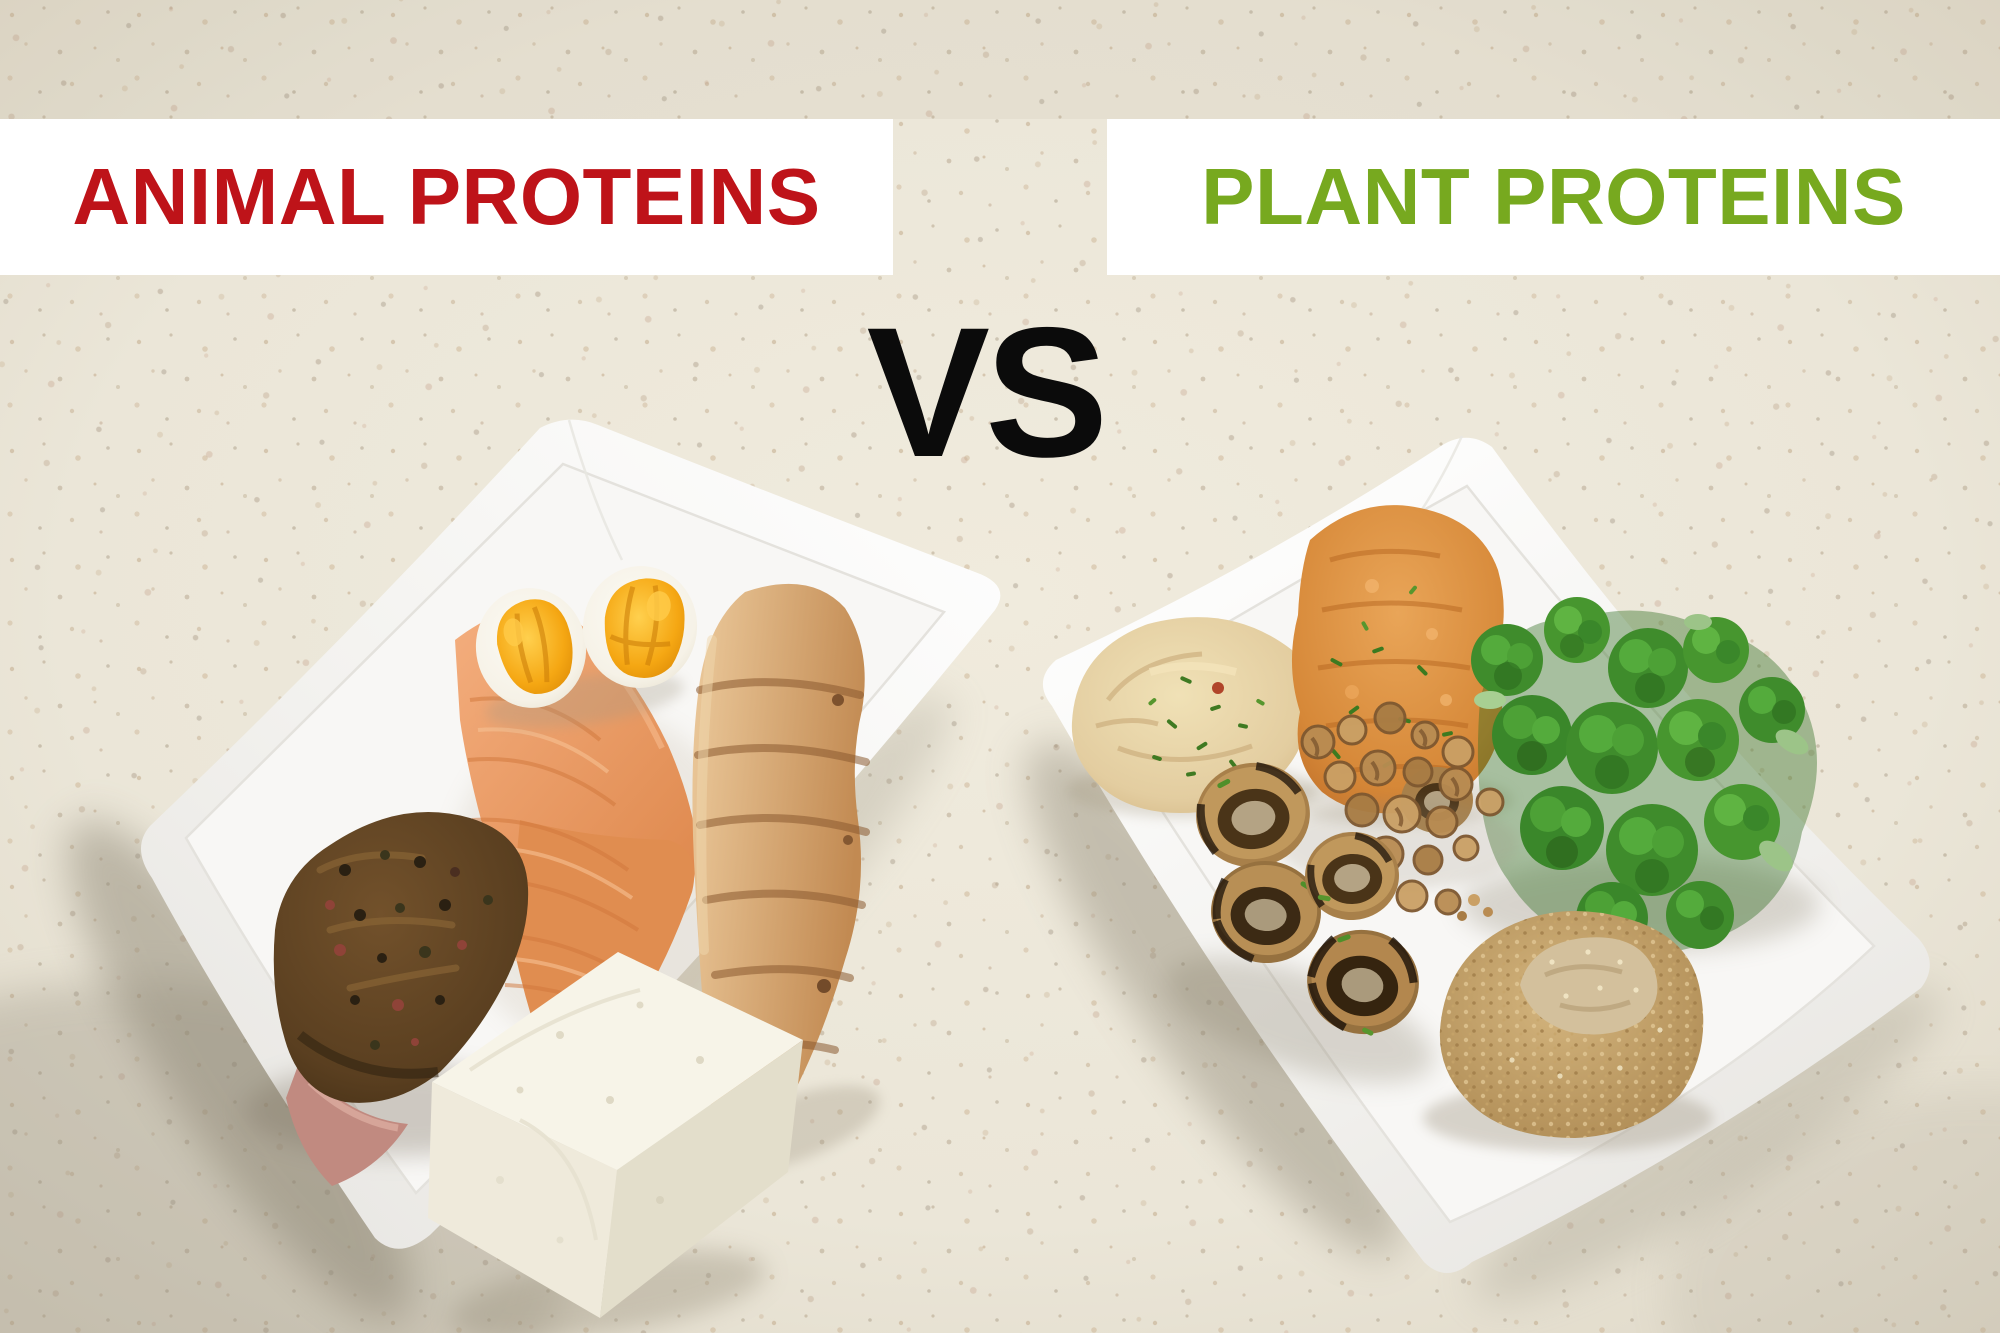 The width and height of the screenshot is (2000, 1333). What do you see at coordinates (782, 866) in the screenshot?
I see `grill-marks` at bounding box center [782, 866].